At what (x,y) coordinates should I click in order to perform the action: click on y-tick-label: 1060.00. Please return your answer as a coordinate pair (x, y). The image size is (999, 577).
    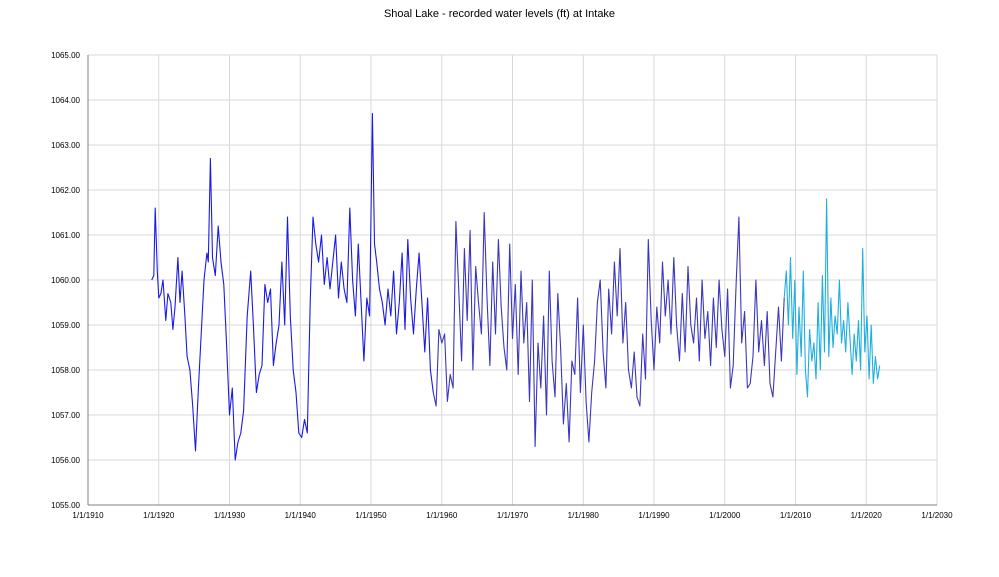
    Looking at the image, I should click on (65, 280).